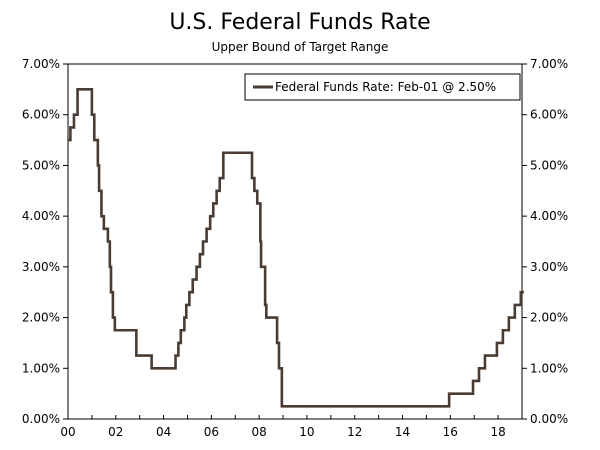 The image size is (600, 450). What do you see at coordinates (549, 115) in the screenshot?
I see `y-tick-label-right: 6.00%` at bounding box center [549, 115].